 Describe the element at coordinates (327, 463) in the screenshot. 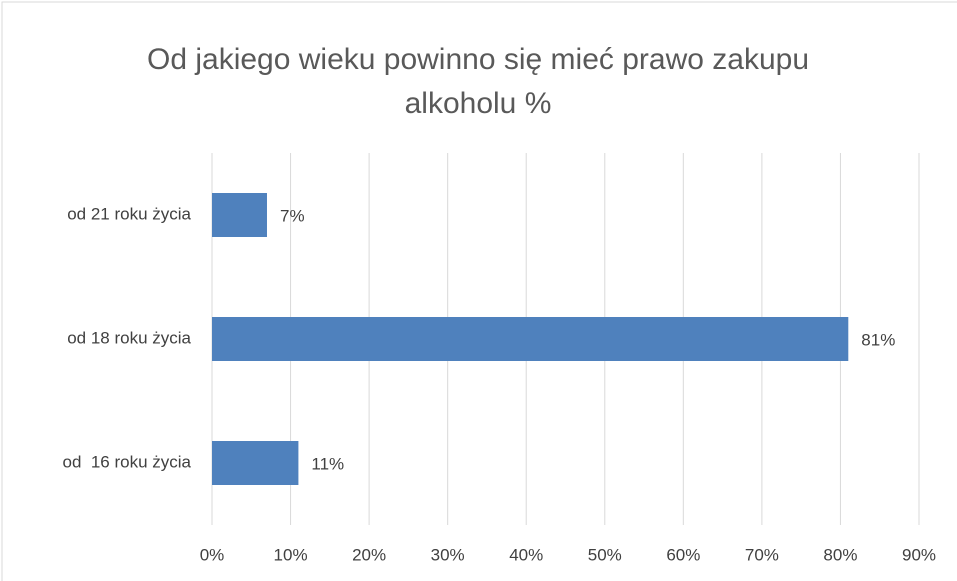

I see `data-label: 11%` at that location.